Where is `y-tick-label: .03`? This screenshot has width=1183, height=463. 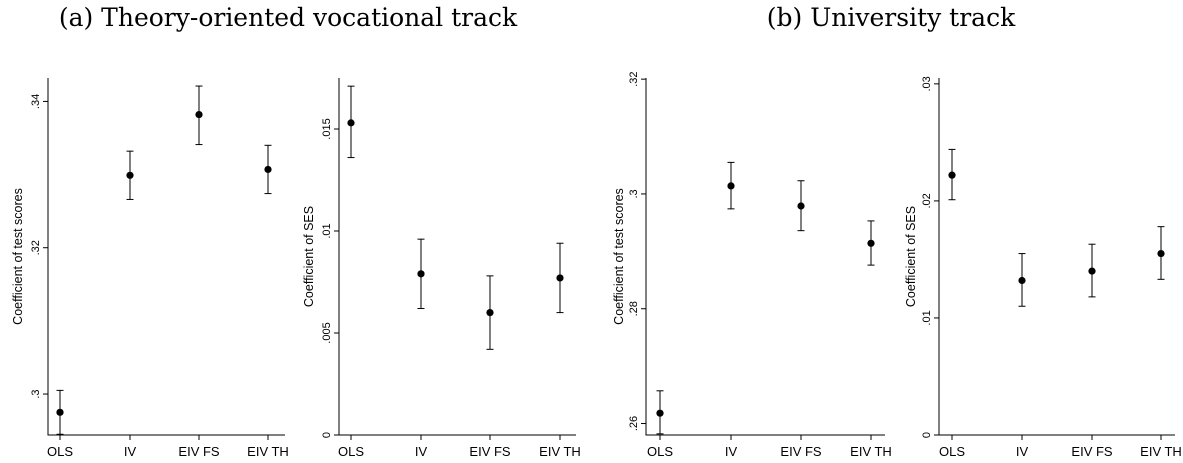 y-tick-label: .03 is located at coordinates (927, 83).